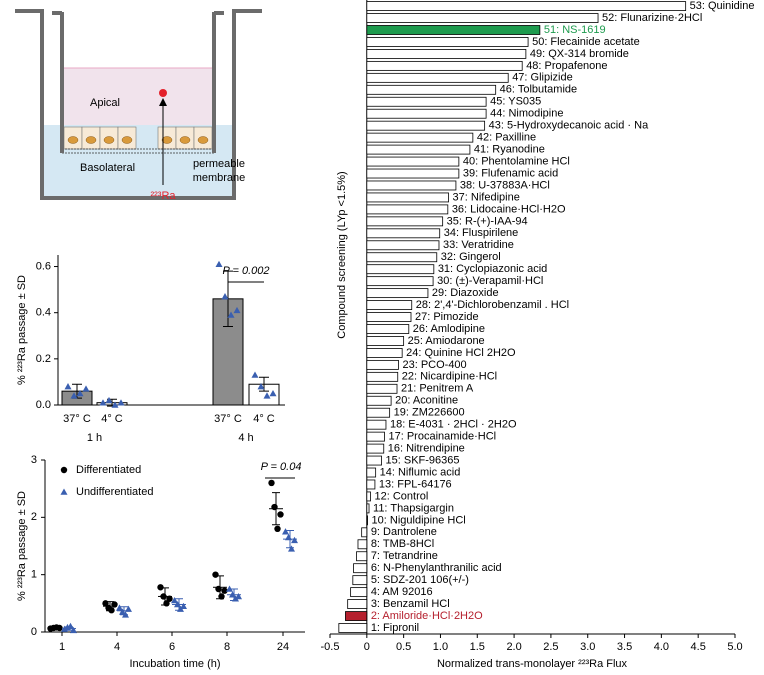 The height and width of the screenshot is (675, 764). Describe the element at coordinates (419, 520) in the screenshot. I see `bar-label: 10: Niguldipine HCl` at that location.